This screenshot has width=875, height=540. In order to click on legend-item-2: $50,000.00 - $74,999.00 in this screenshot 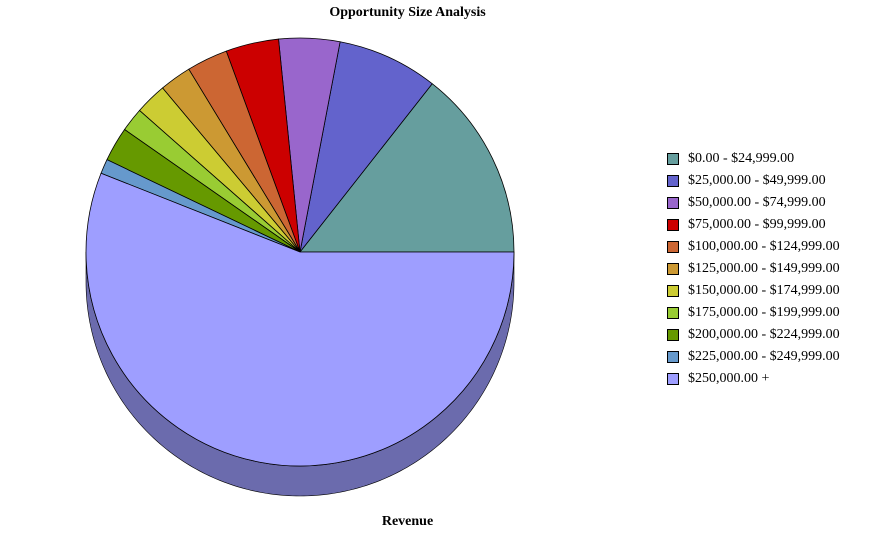, I will do `click(769, 203)`.